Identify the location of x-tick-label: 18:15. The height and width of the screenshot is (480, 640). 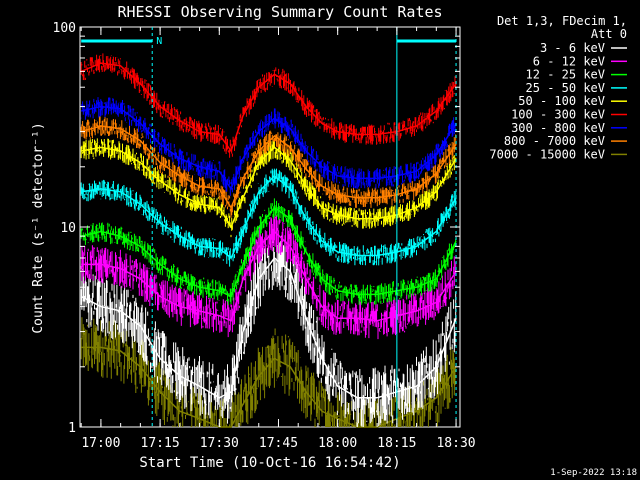
(396, 443).